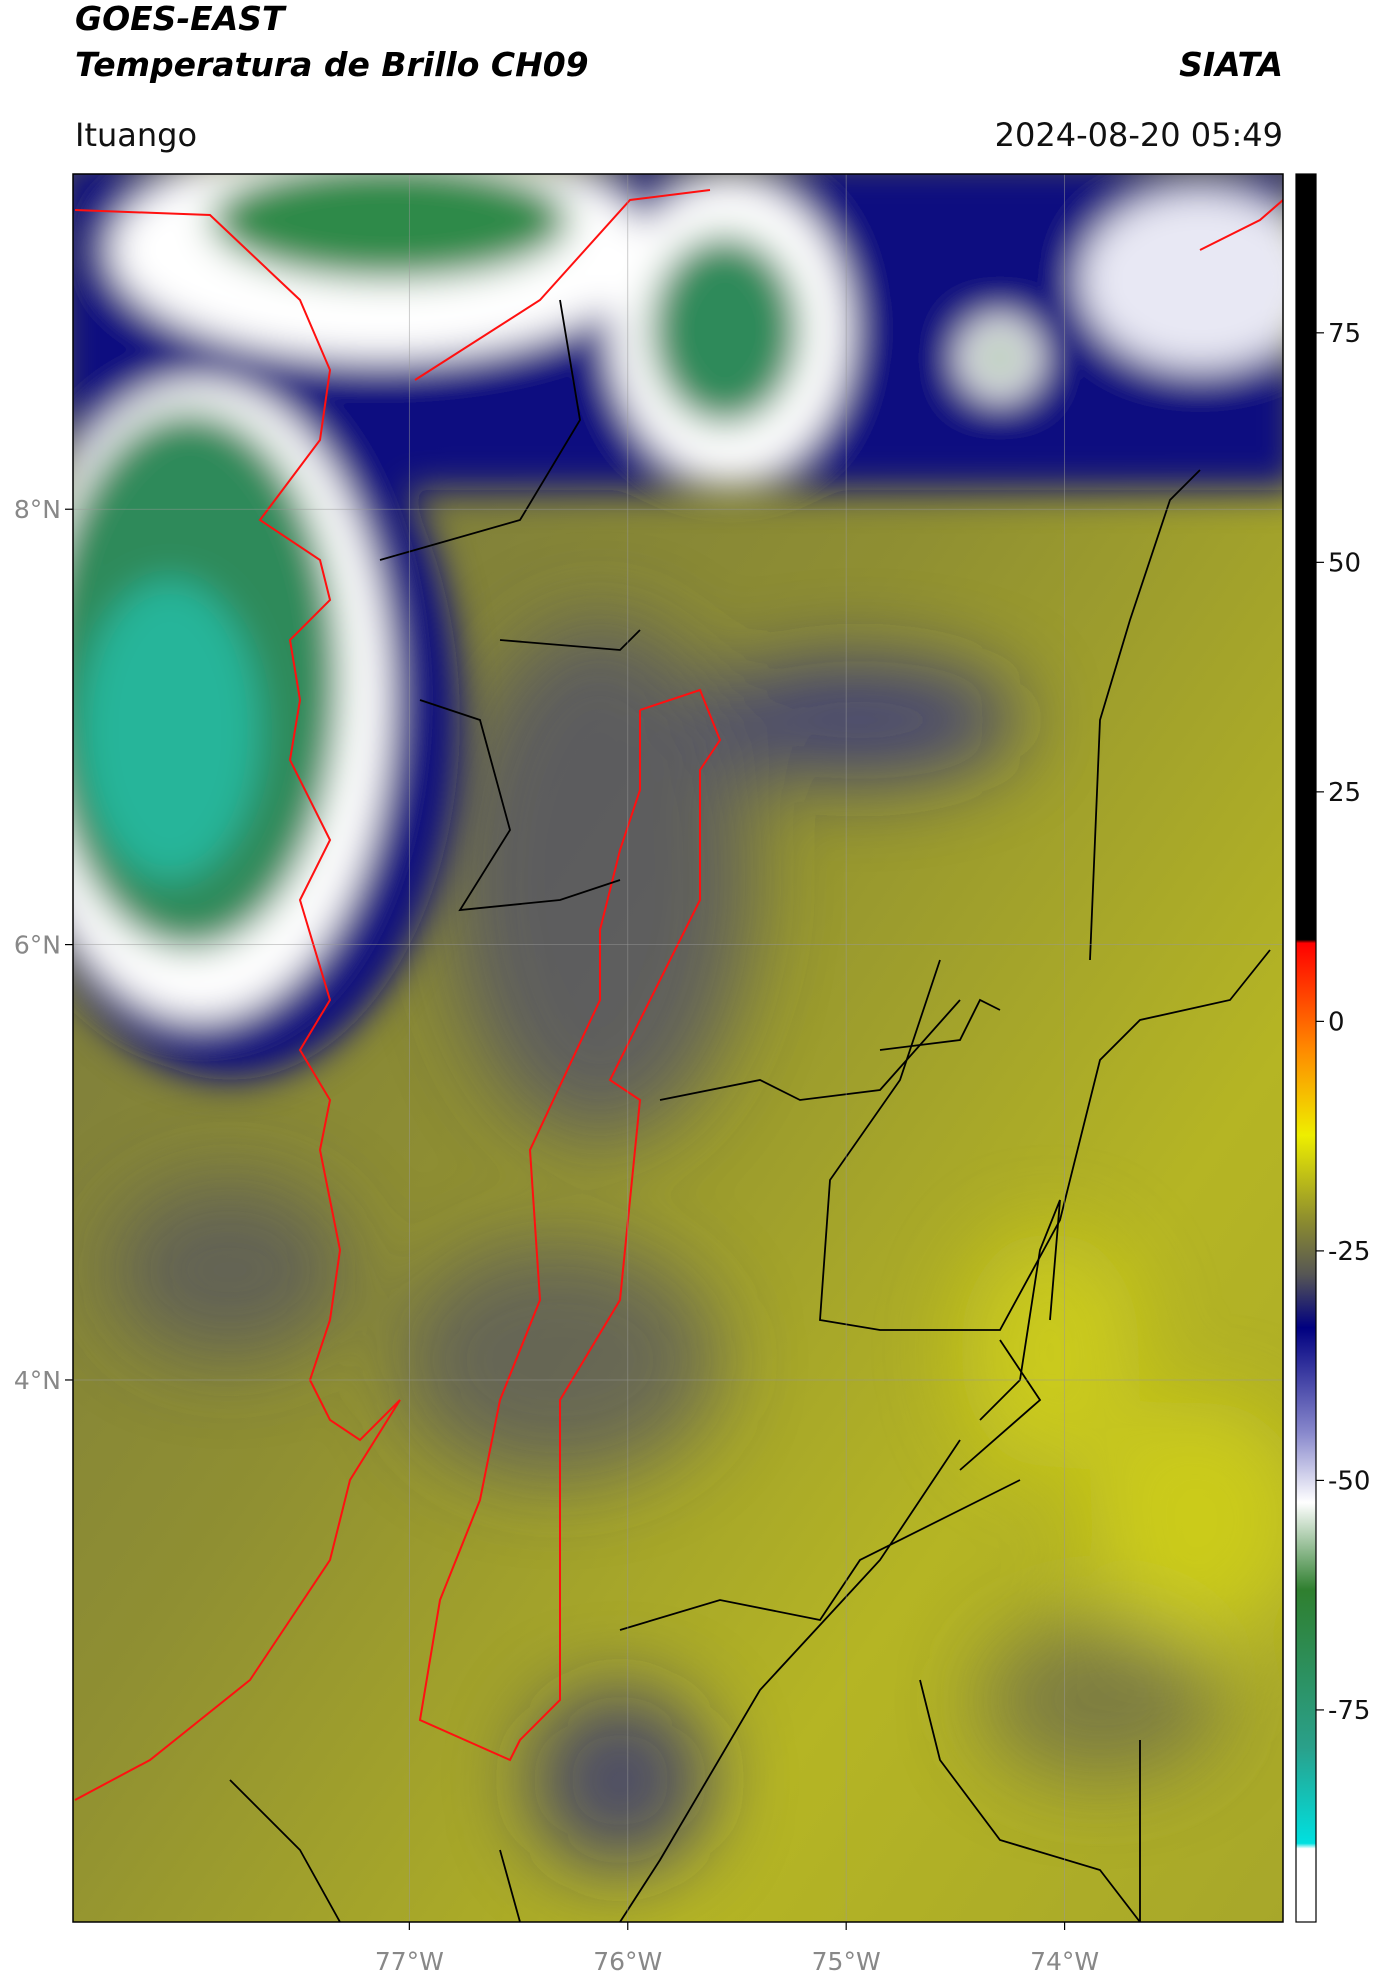 The image size is (1384, 1981). What do you see at coordinates (37, 945) in the screenshot?
I see `y-tick-label: 6°N` at bounding box center [37, 945].